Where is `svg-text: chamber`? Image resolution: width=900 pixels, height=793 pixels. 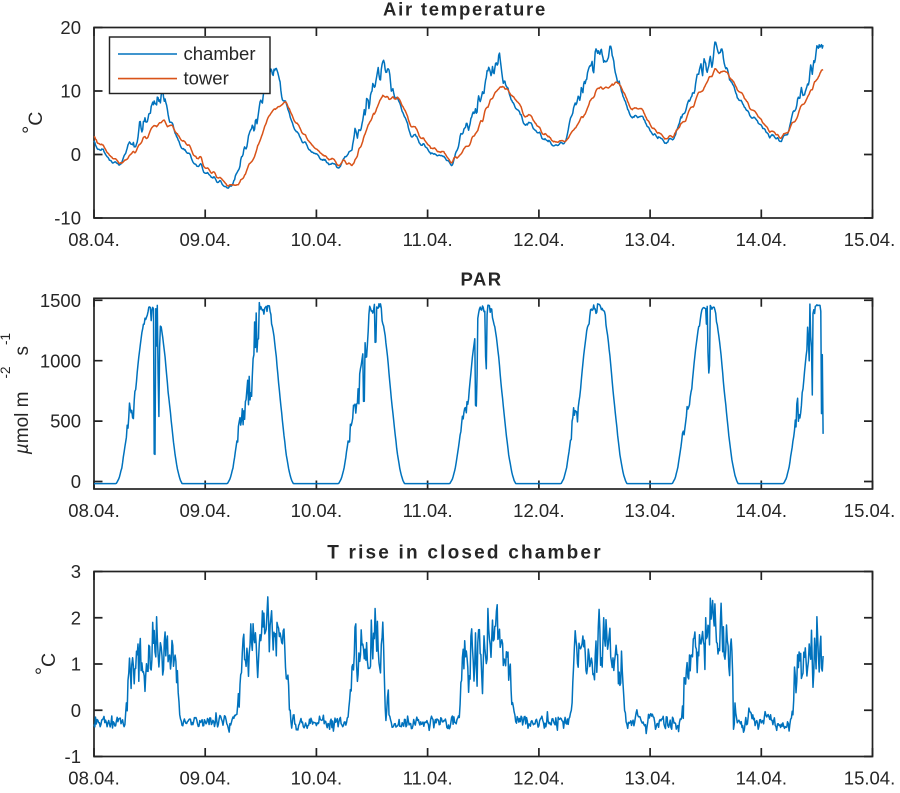
svg-text: chamber is located at coordinates (220, 53).